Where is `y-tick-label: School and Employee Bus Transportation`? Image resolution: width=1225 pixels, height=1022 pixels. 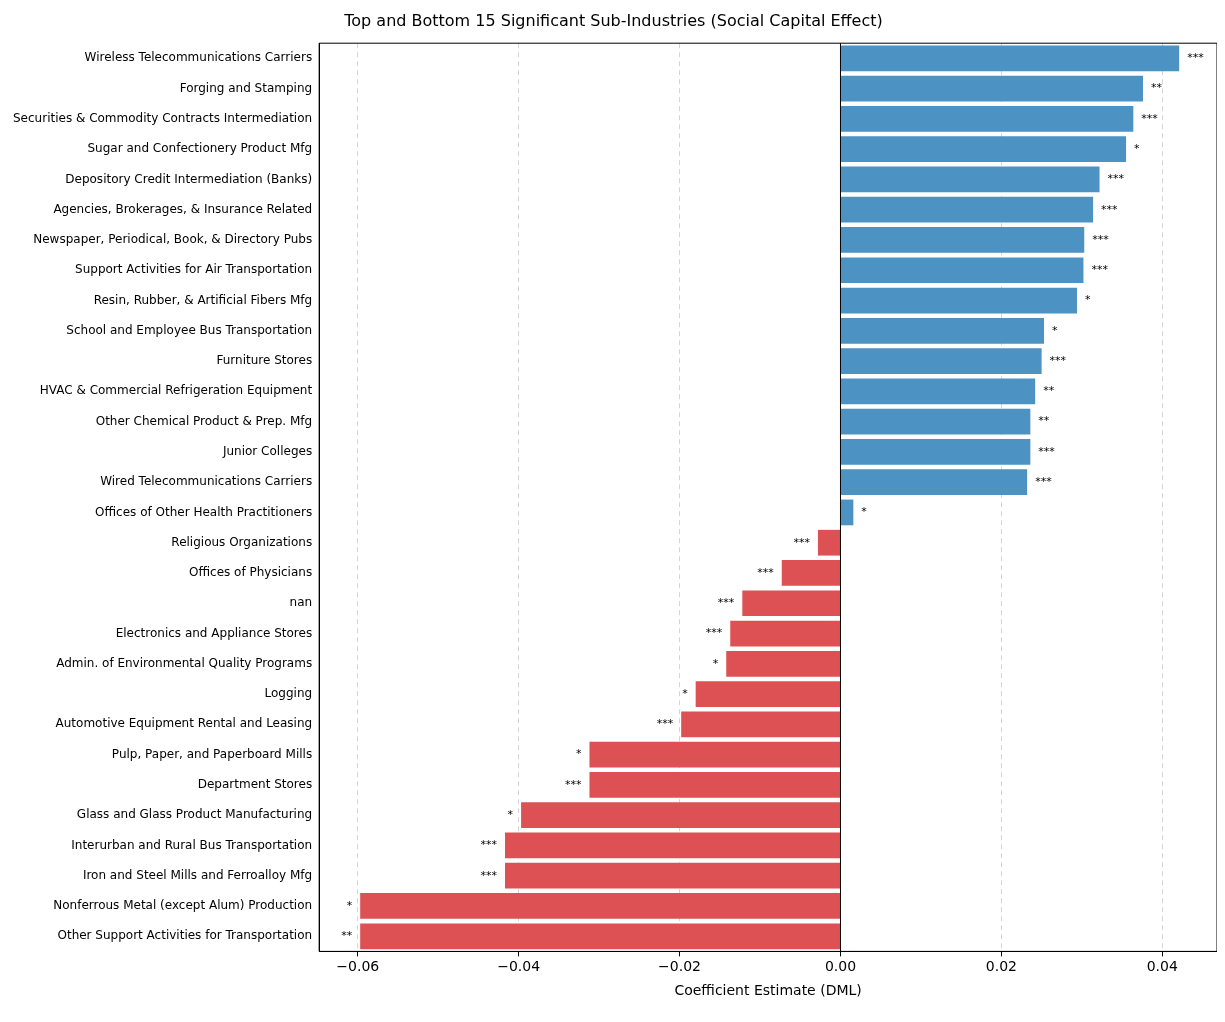 y-tick-label: School and Employee Bus Transportation is located at coordinates (189, 329).